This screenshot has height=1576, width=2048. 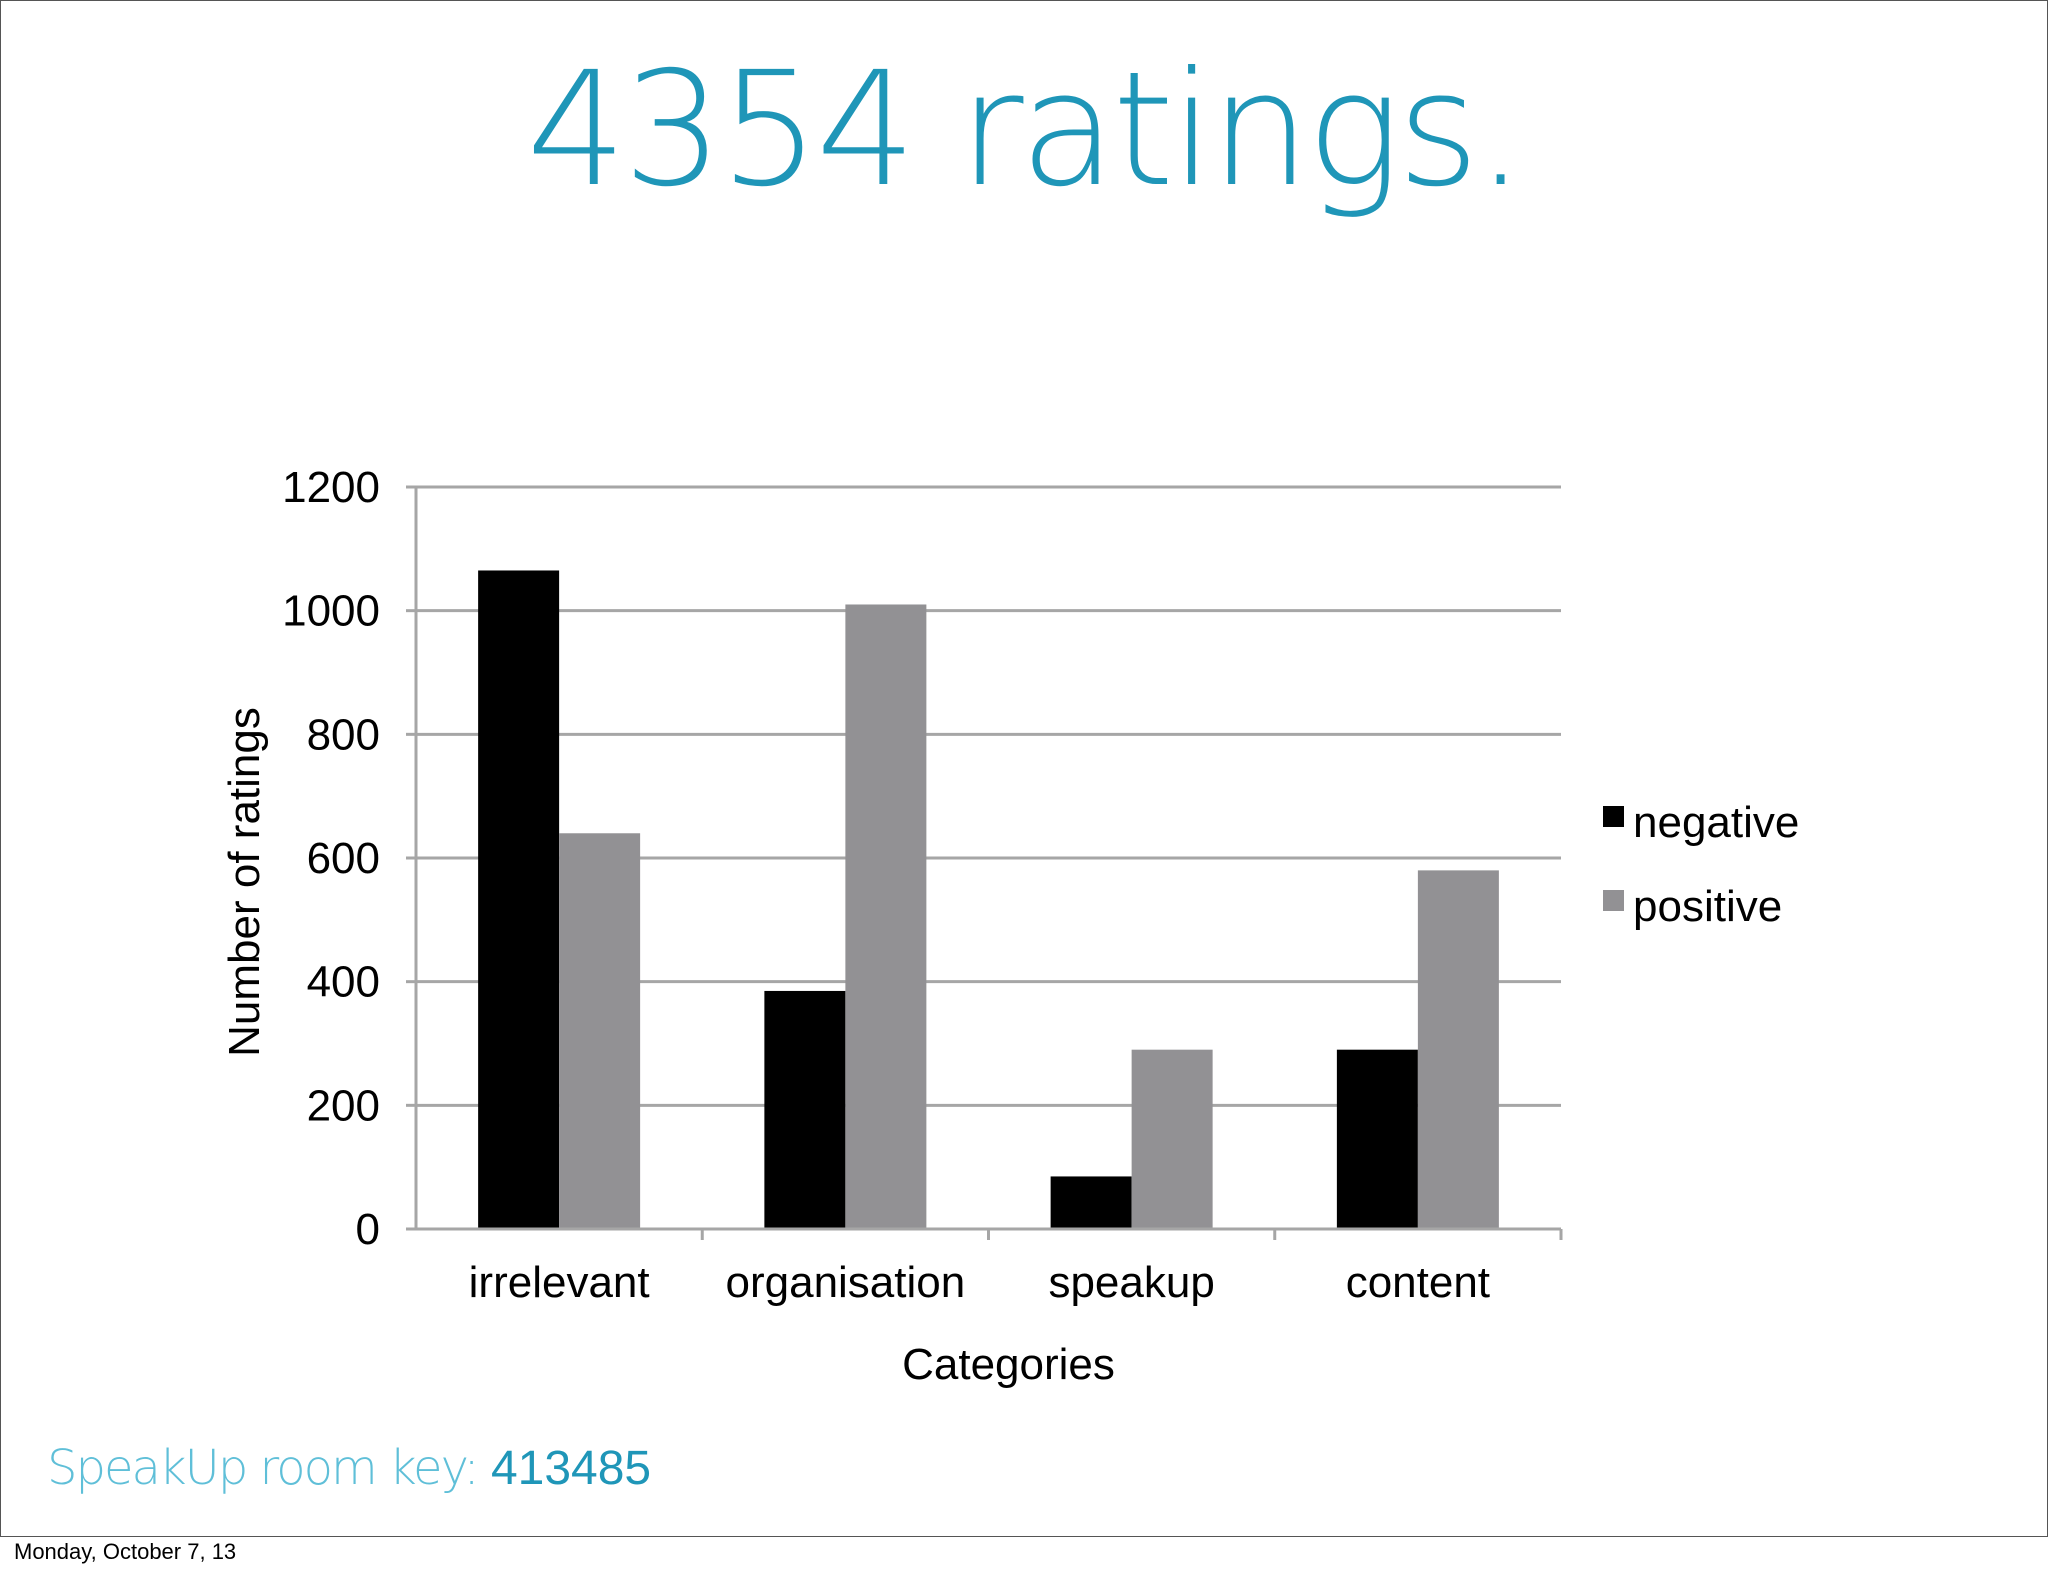 I want to click on legend-label-positive: positive, so click(x=1707, y=906).